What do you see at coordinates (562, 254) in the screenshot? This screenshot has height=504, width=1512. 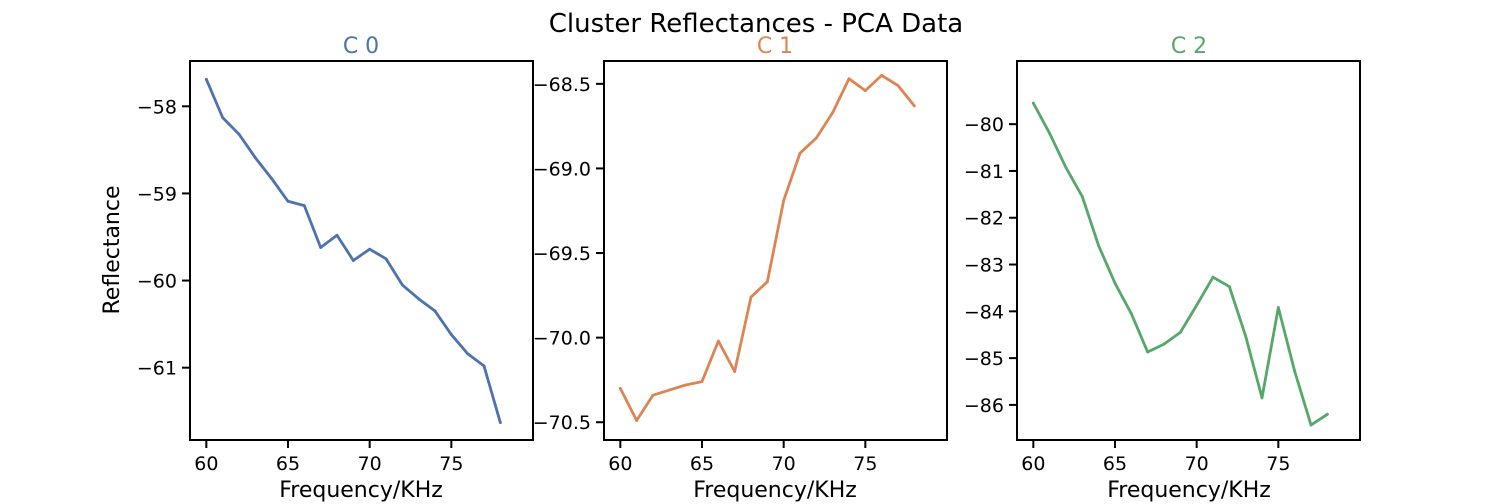 I see `y-tick-label: −69.5` at bounding box center [562, 254].